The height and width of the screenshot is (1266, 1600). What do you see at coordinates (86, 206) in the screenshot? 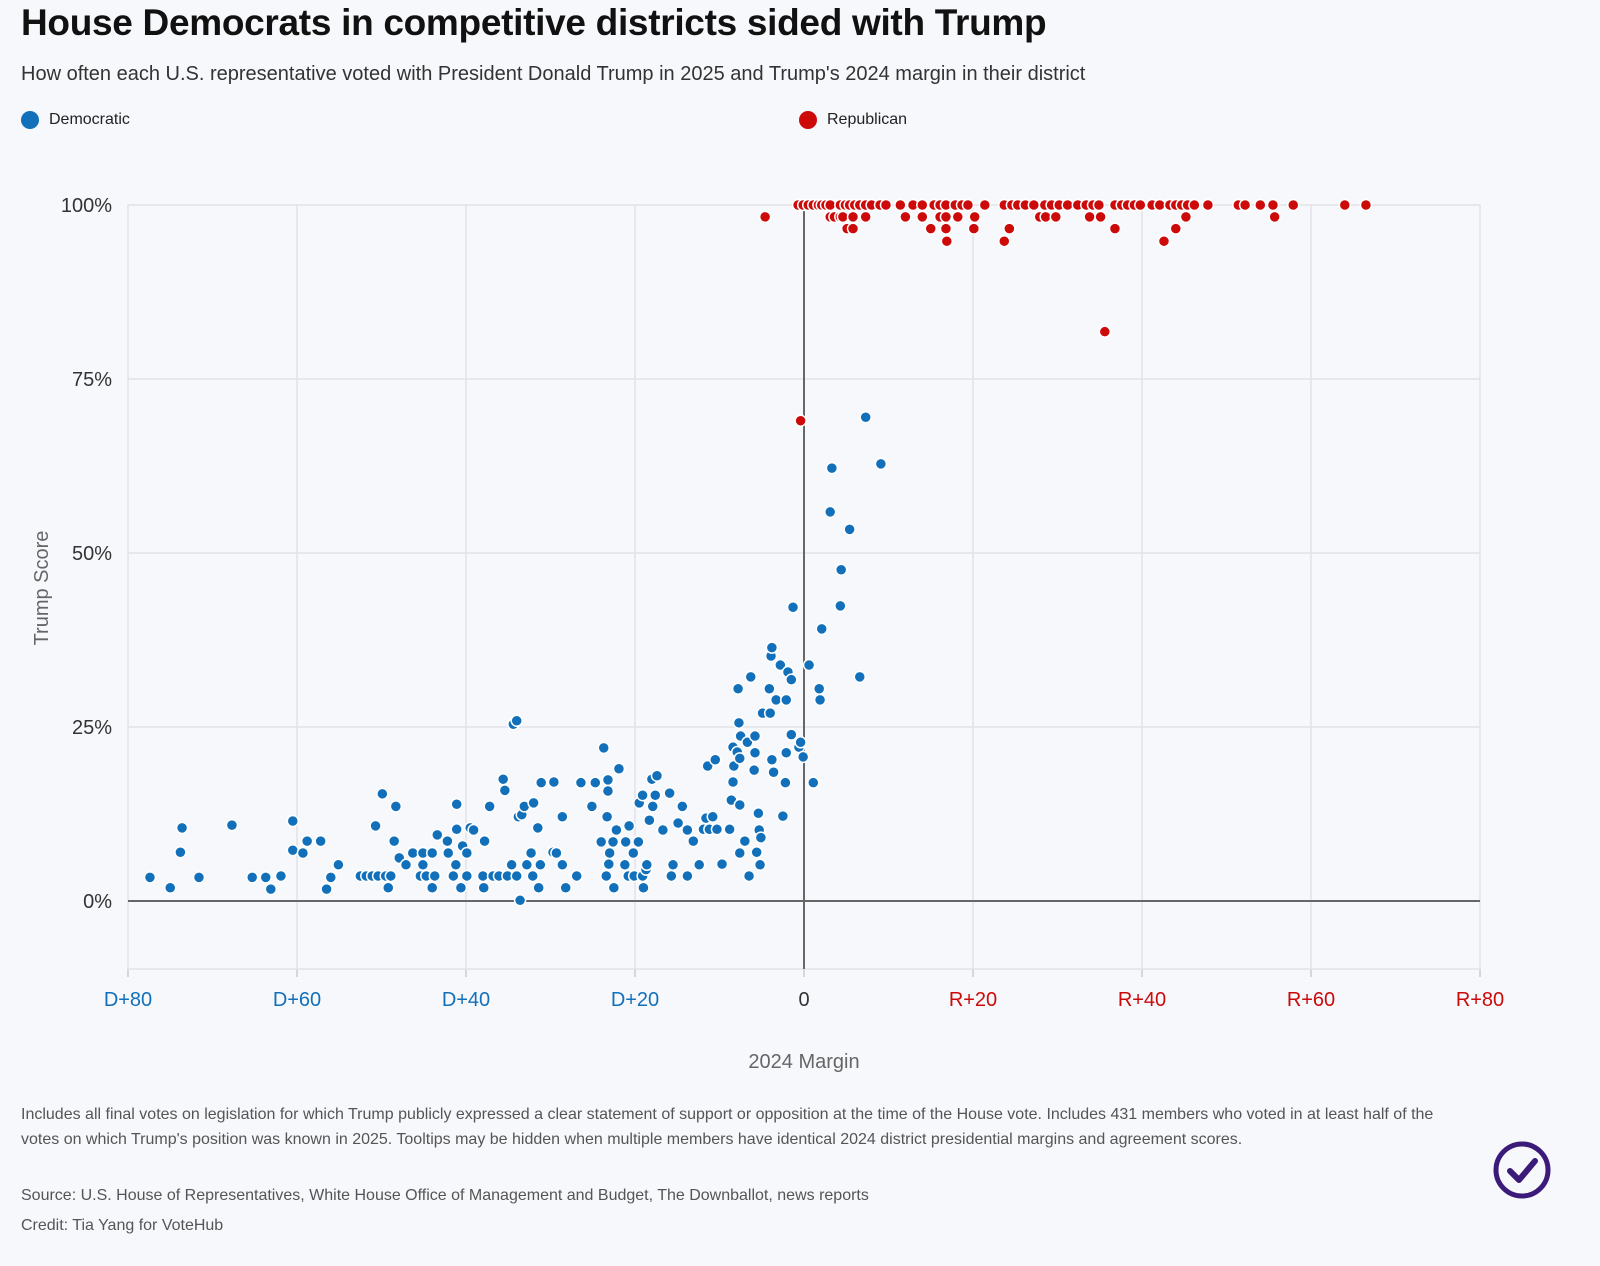
I see `y-tick-label: 100%` at bounding box center [86, 206].